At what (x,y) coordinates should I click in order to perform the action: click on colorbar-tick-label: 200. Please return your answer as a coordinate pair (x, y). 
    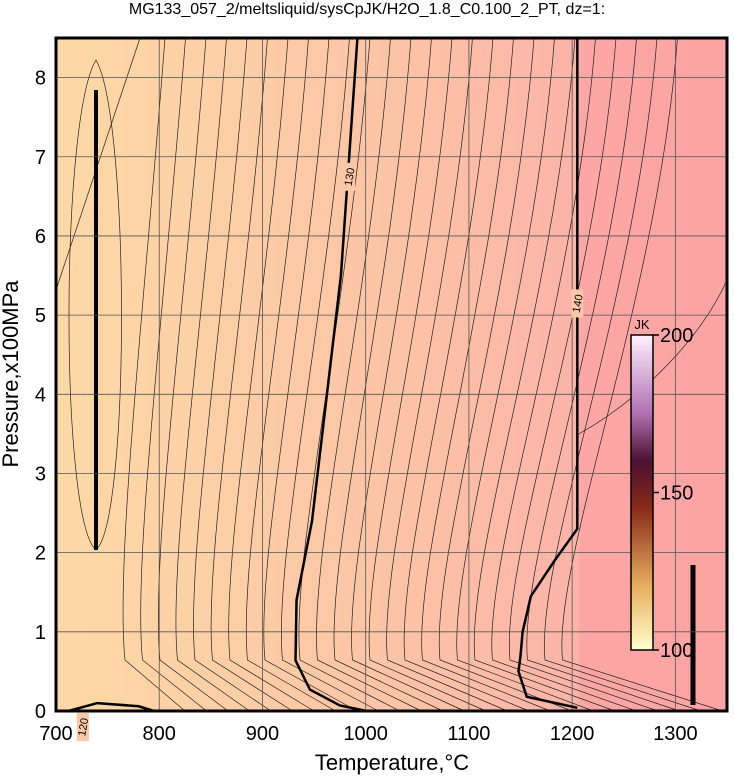
    Looking at the image, I should click on (676, 336).